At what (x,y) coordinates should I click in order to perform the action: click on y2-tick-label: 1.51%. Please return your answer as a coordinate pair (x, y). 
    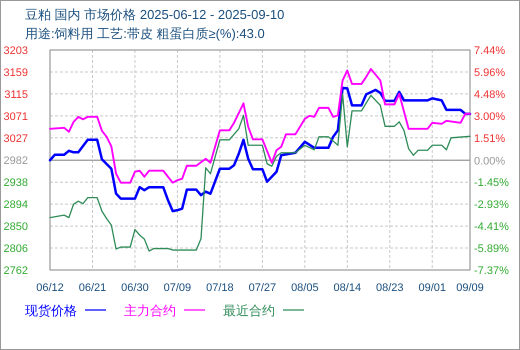
    Looking at the image, I should click on (490, 139).